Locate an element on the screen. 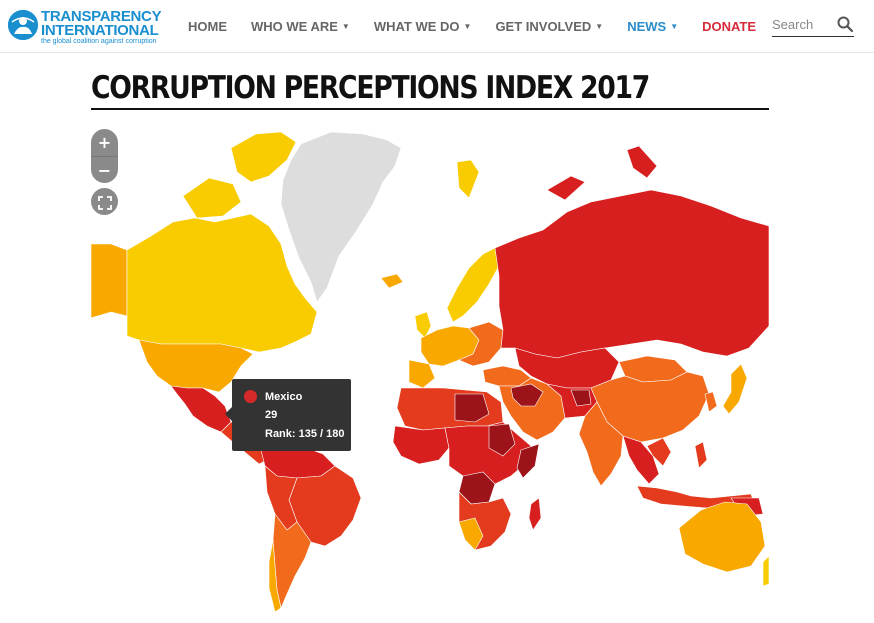 This screenshot has width=874, height=623. logo-tagline: the global coalition against corruption is located at coordinates (99, 41).